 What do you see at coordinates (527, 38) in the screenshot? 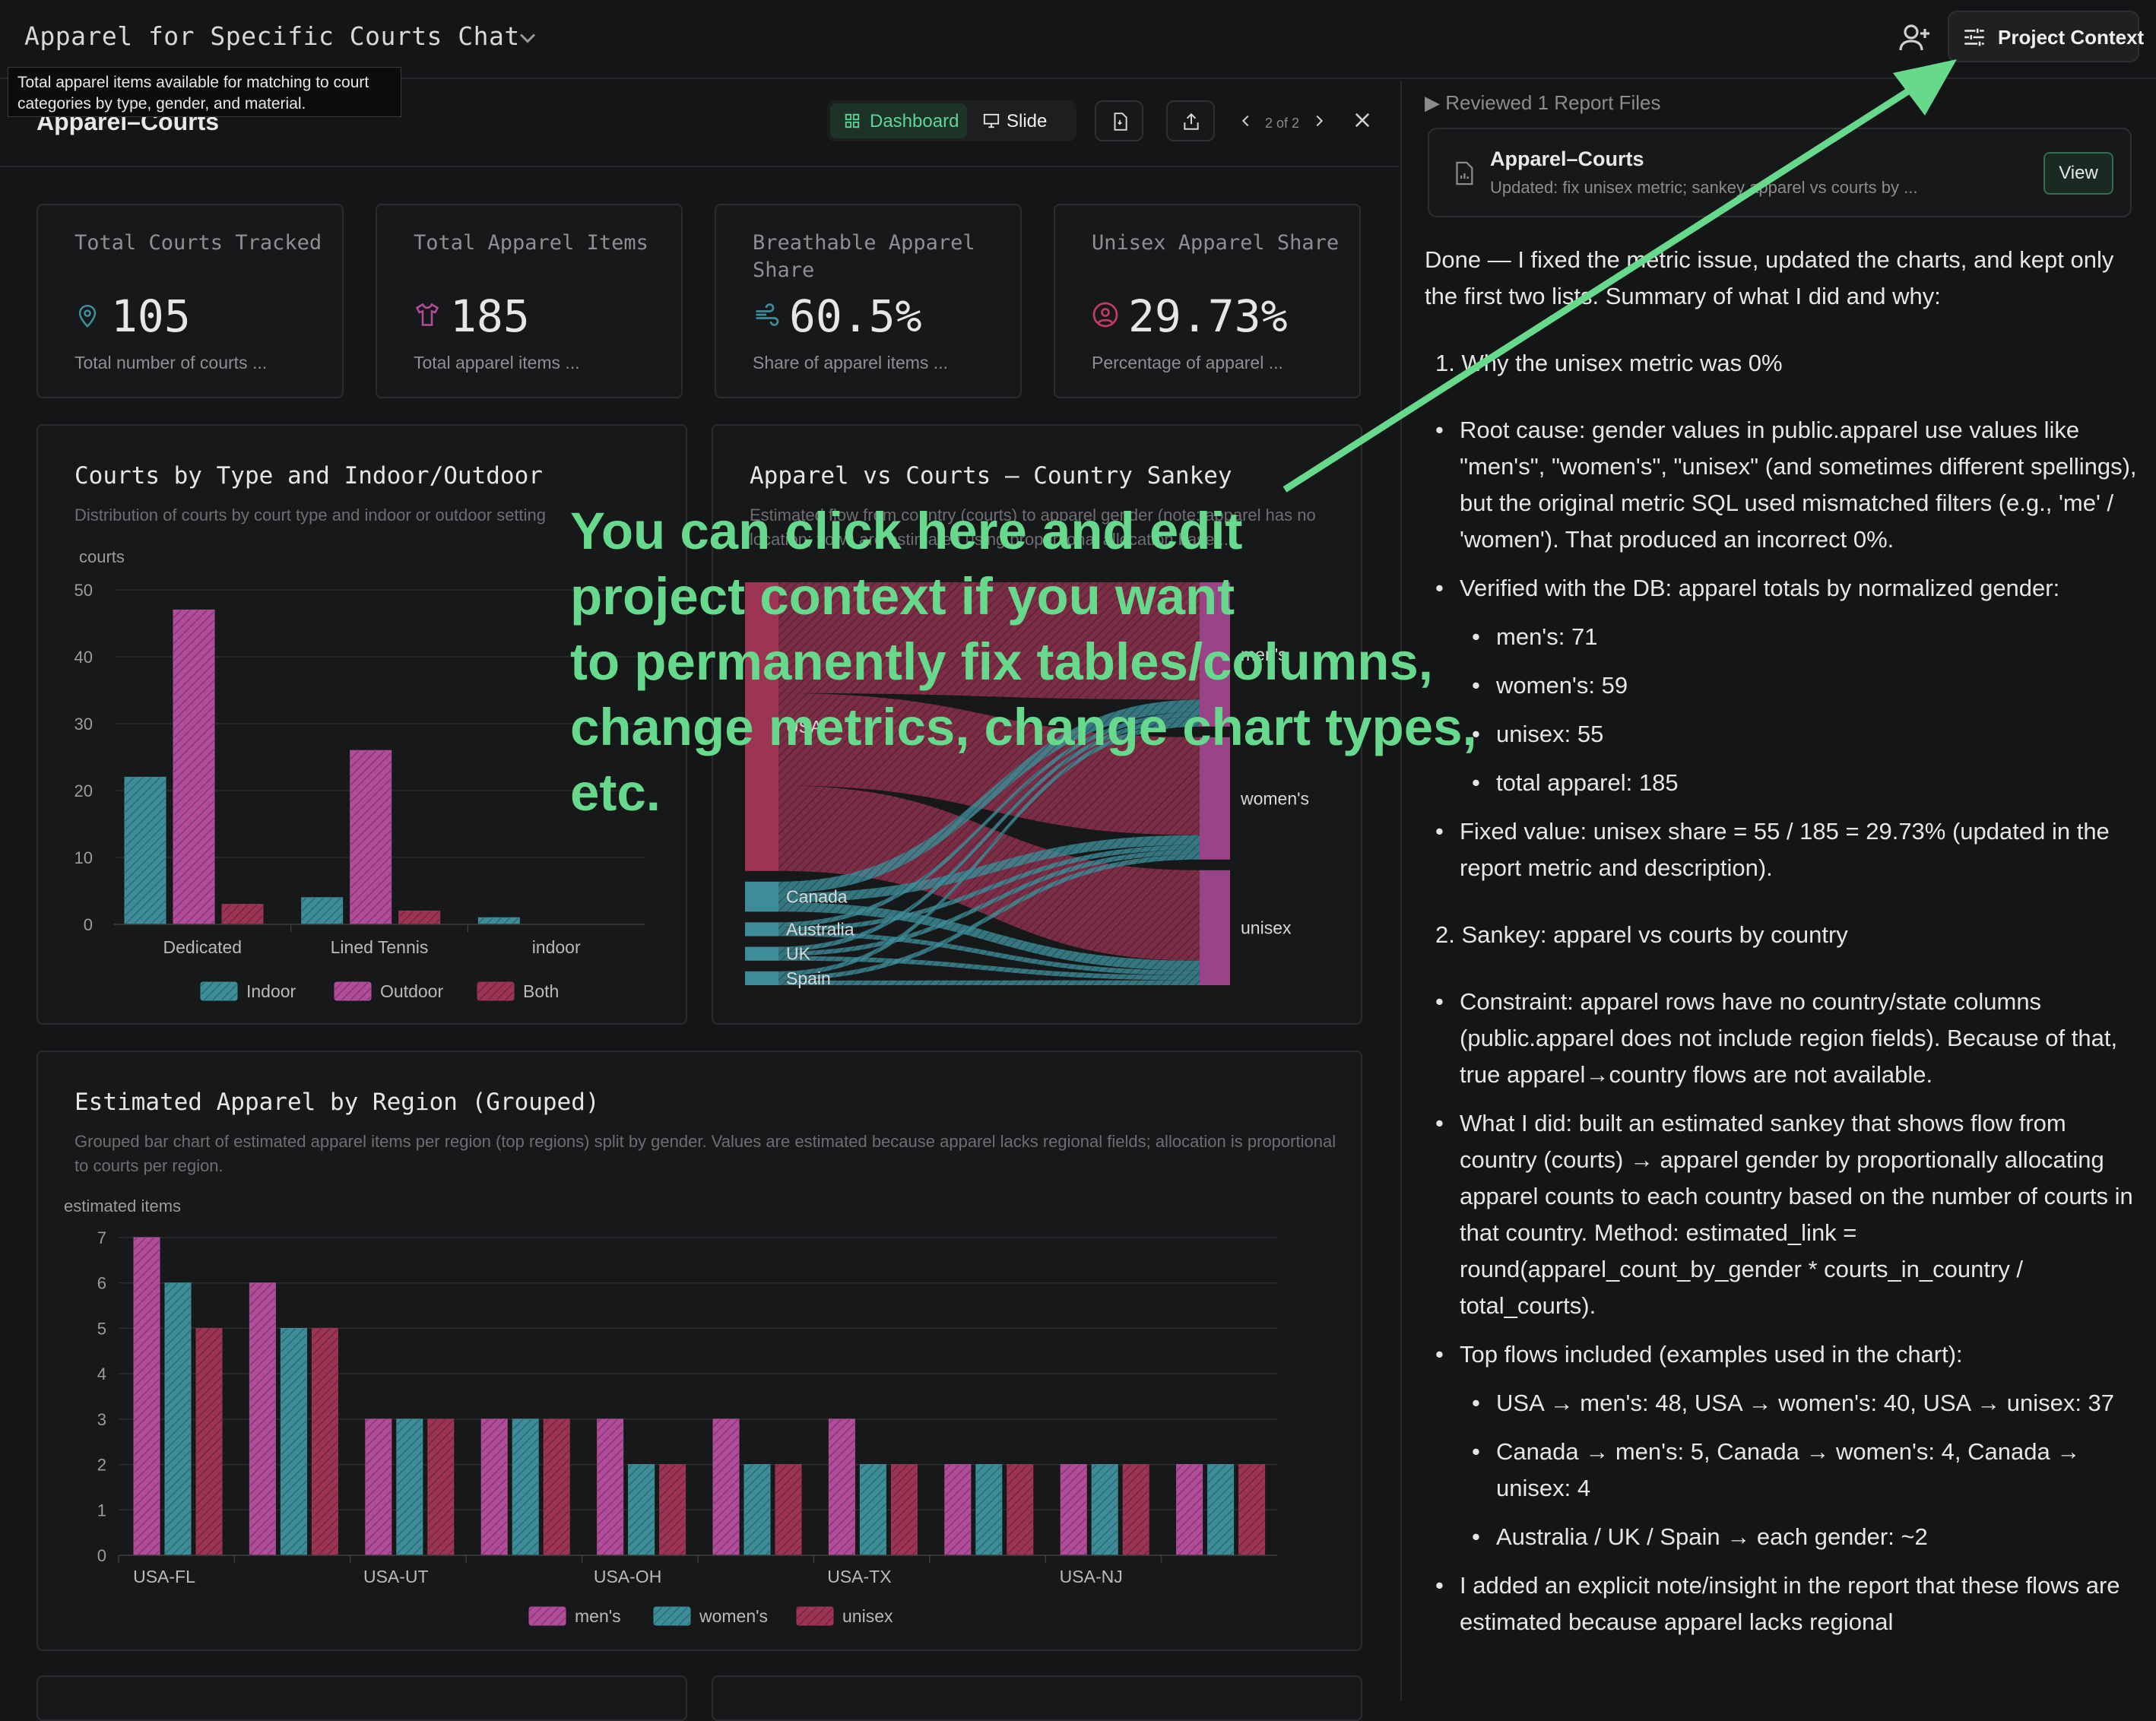
I see `chevron-down-icon` at bounding box center [527, 38].